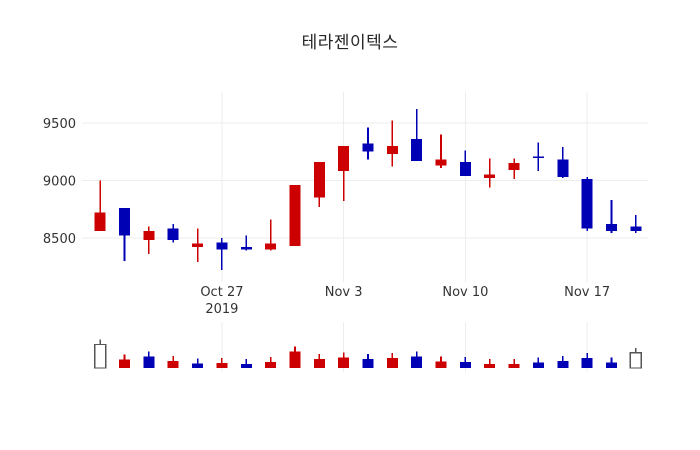 The image size is (700, 450). Describe the element at coordinates (465, 292) in the screenshot. I see `x-axis-tick-label: Nov 10` at that location.